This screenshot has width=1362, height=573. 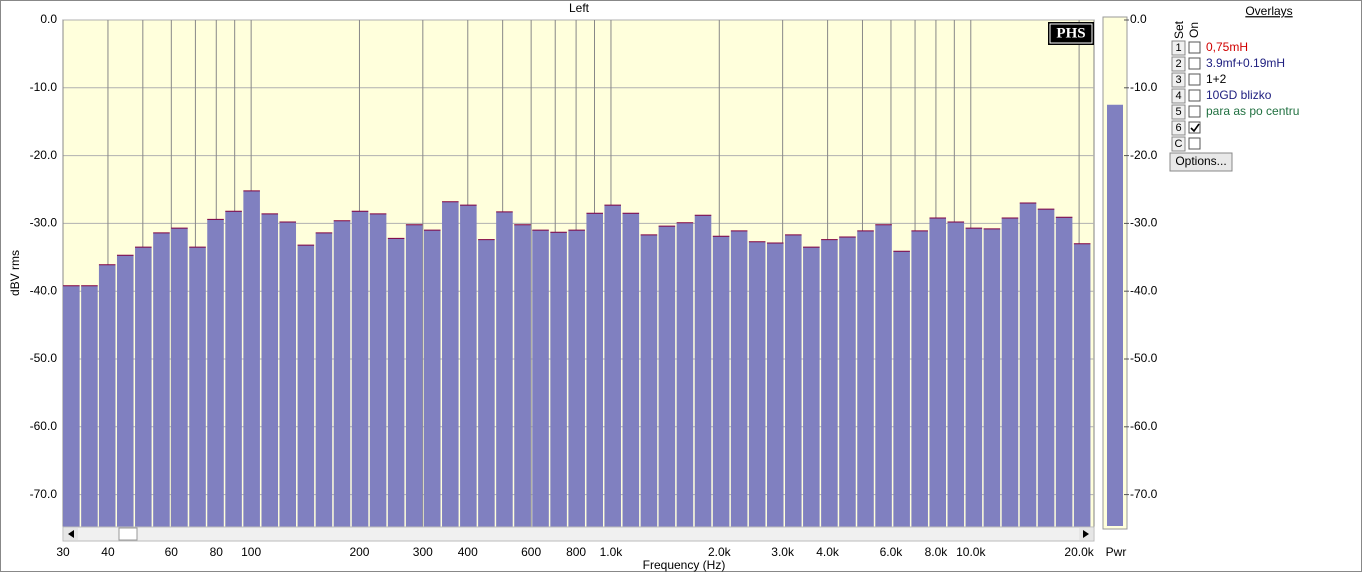 What do you see at coordinates (971, 552) in the screenshot?
I see `x-tick-label: 10.0k` at bounding box center [971, 552].